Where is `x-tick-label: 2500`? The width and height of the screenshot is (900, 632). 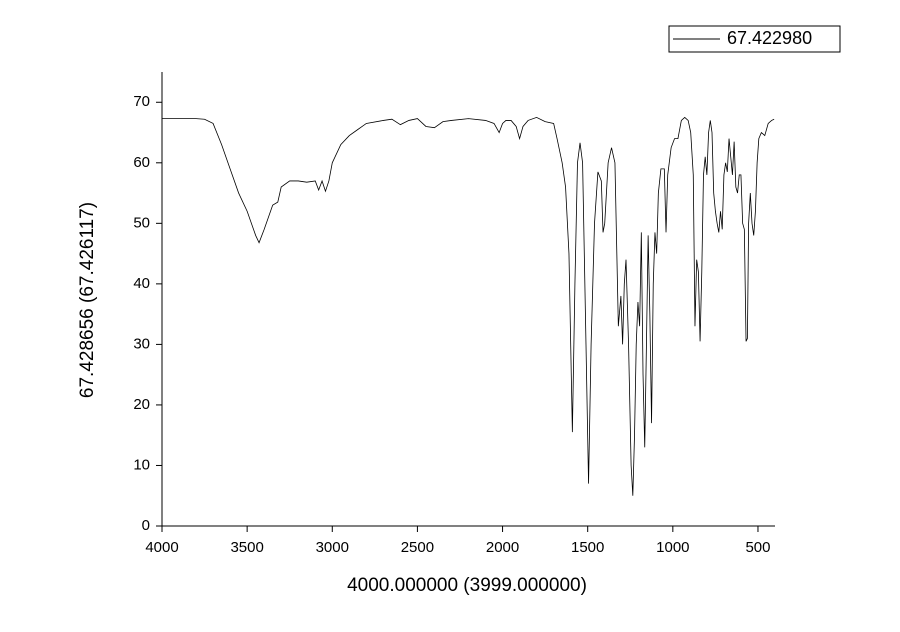
x-tick-label: 2500 is located at coordinates (417, 547).